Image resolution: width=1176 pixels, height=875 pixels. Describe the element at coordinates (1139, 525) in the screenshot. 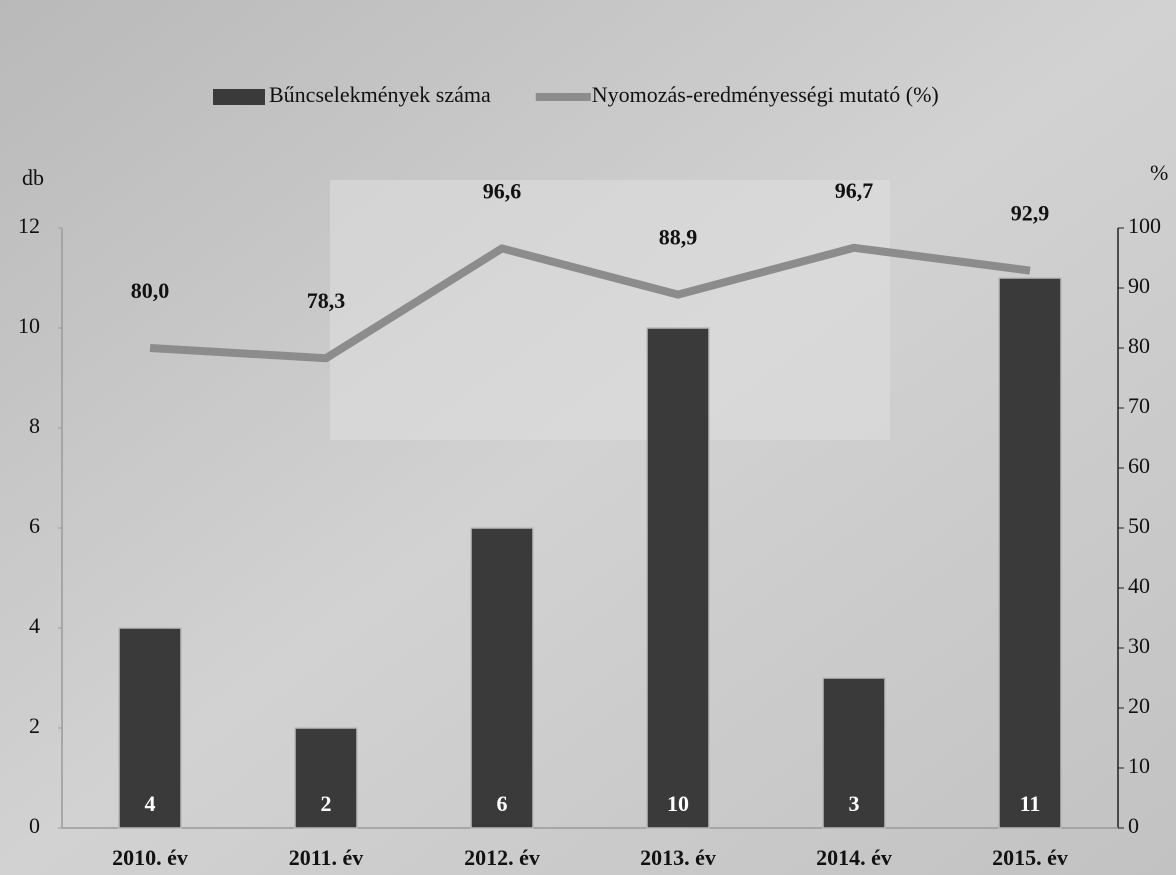

I see `y2-tick-label: 50` at that location.